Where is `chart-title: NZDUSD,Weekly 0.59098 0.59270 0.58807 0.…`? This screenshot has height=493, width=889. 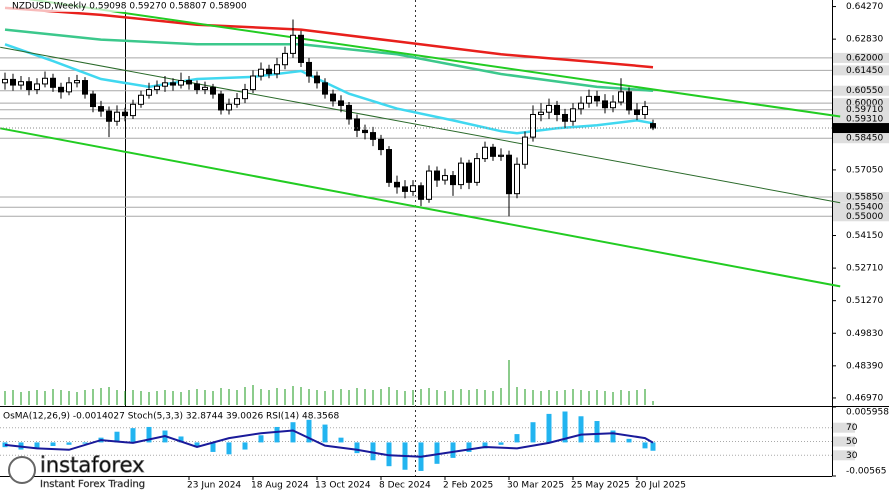 chart-title: NZDUSD,Weekly 0.59098 0.59270 0.58807 0.… is located at coordinates (129, 7).